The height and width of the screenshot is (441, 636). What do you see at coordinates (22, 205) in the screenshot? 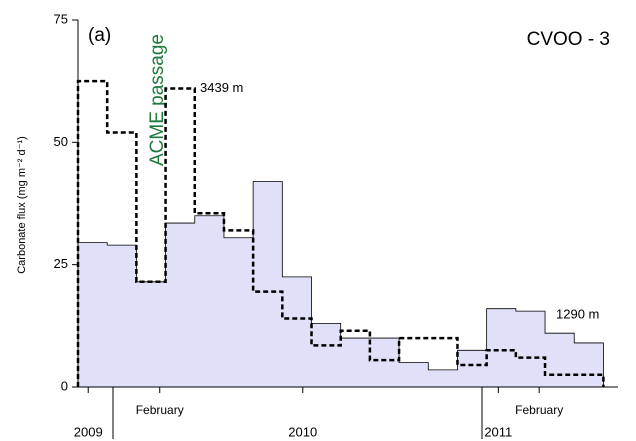
I see `y-axis-label: Carbonate flux (mg m⁻² d⁻¹)` at bounding box center [22, 205].